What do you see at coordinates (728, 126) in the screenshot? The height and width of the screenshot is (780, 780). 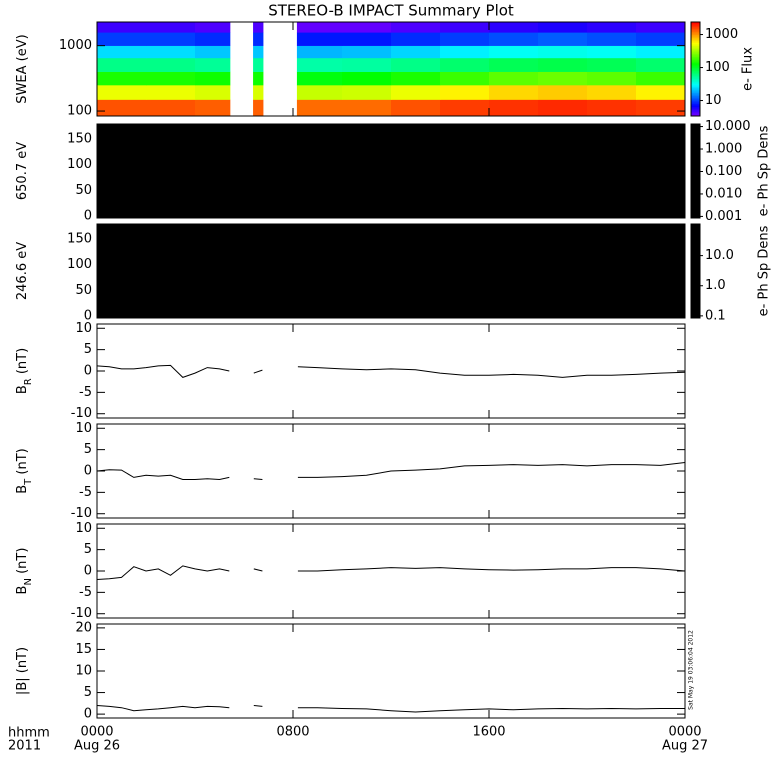 I see `colorbar-tick-label: 10.000` at bounding box center [728, 126].